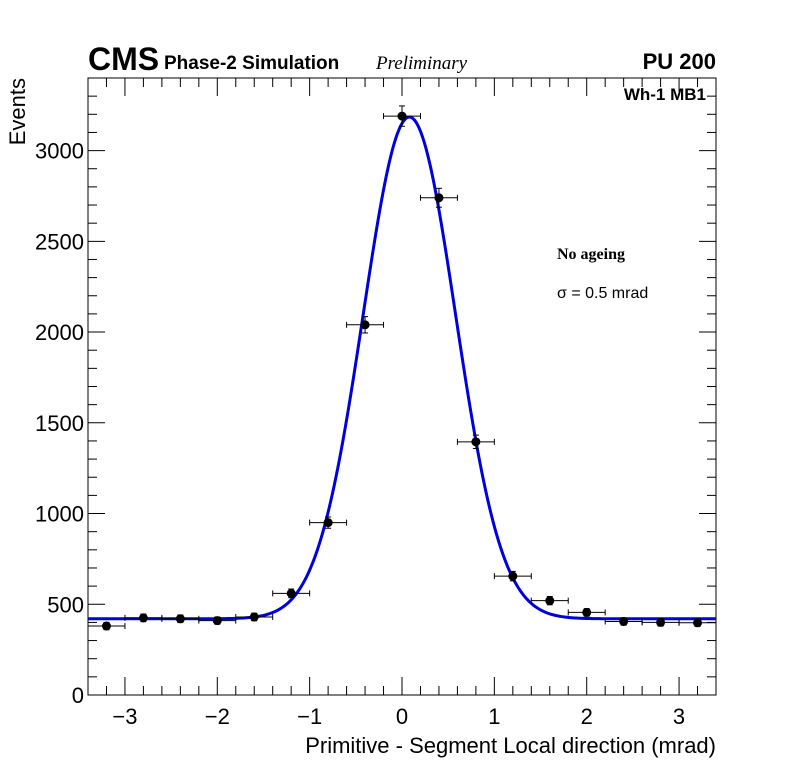 Image resolution: width=796 pixels, height=772 pixels. I want to click on sigma-label: σ = 0.5 mrad, so click(602, 293).